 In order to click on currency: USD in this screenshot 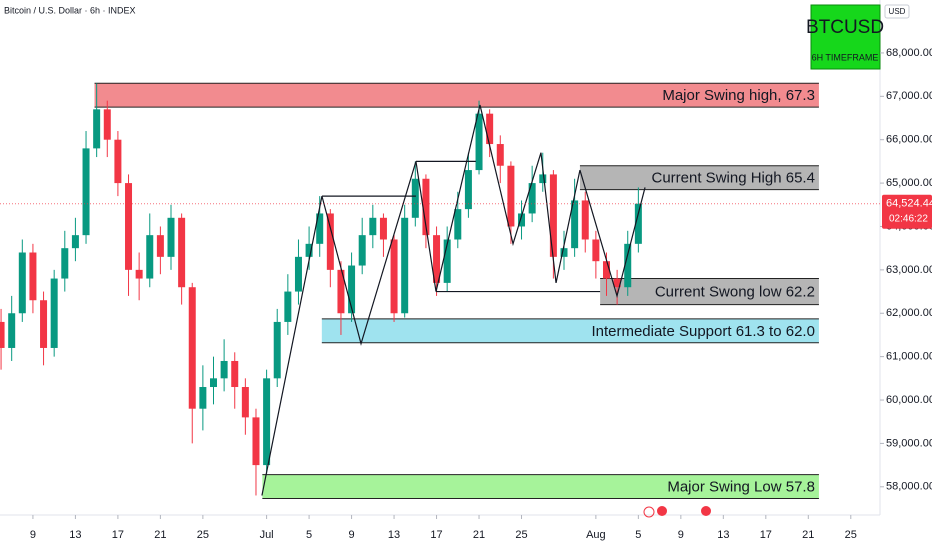, I will do `click(897, 11)`.